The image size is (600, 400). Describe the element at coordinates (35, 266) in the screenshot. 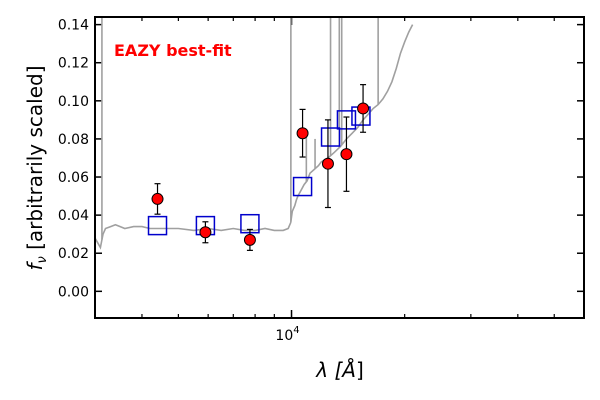

I see `y-axis-symbol: f` at that location.